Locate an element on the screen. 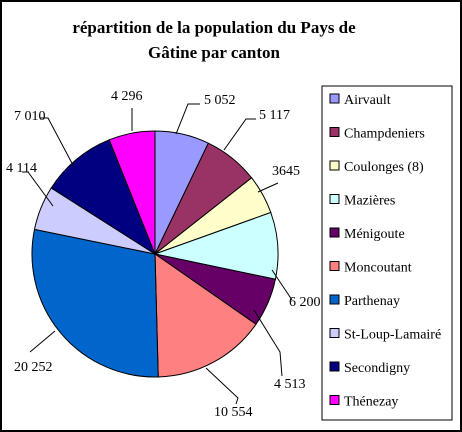 This screenshot has height=432, width=462. pie-slice-parthenay is located at coordinates (95, 303).